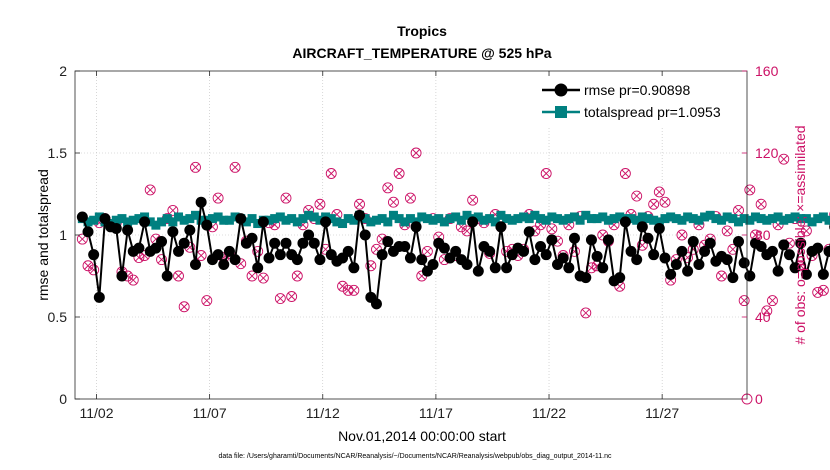 The height and width of the screenshot is (470, 830). What do you see at coordinates (763, 317) in the screenshot?
I see `y-right-tick-label: 40` at bounding box center [763, 317].